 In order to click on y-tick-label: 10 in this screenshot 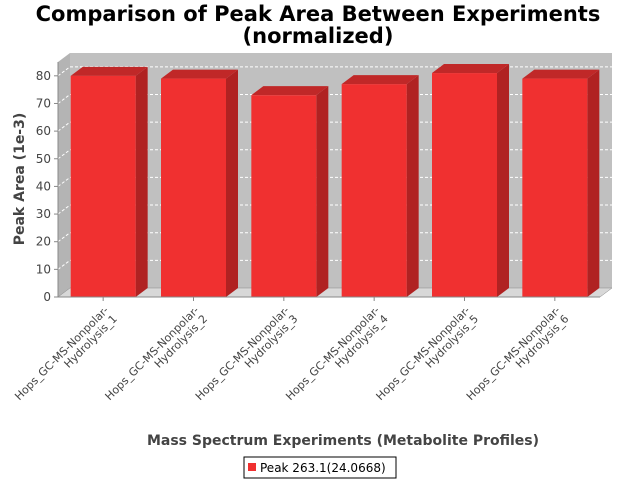, I will do `click(43, 269)`.